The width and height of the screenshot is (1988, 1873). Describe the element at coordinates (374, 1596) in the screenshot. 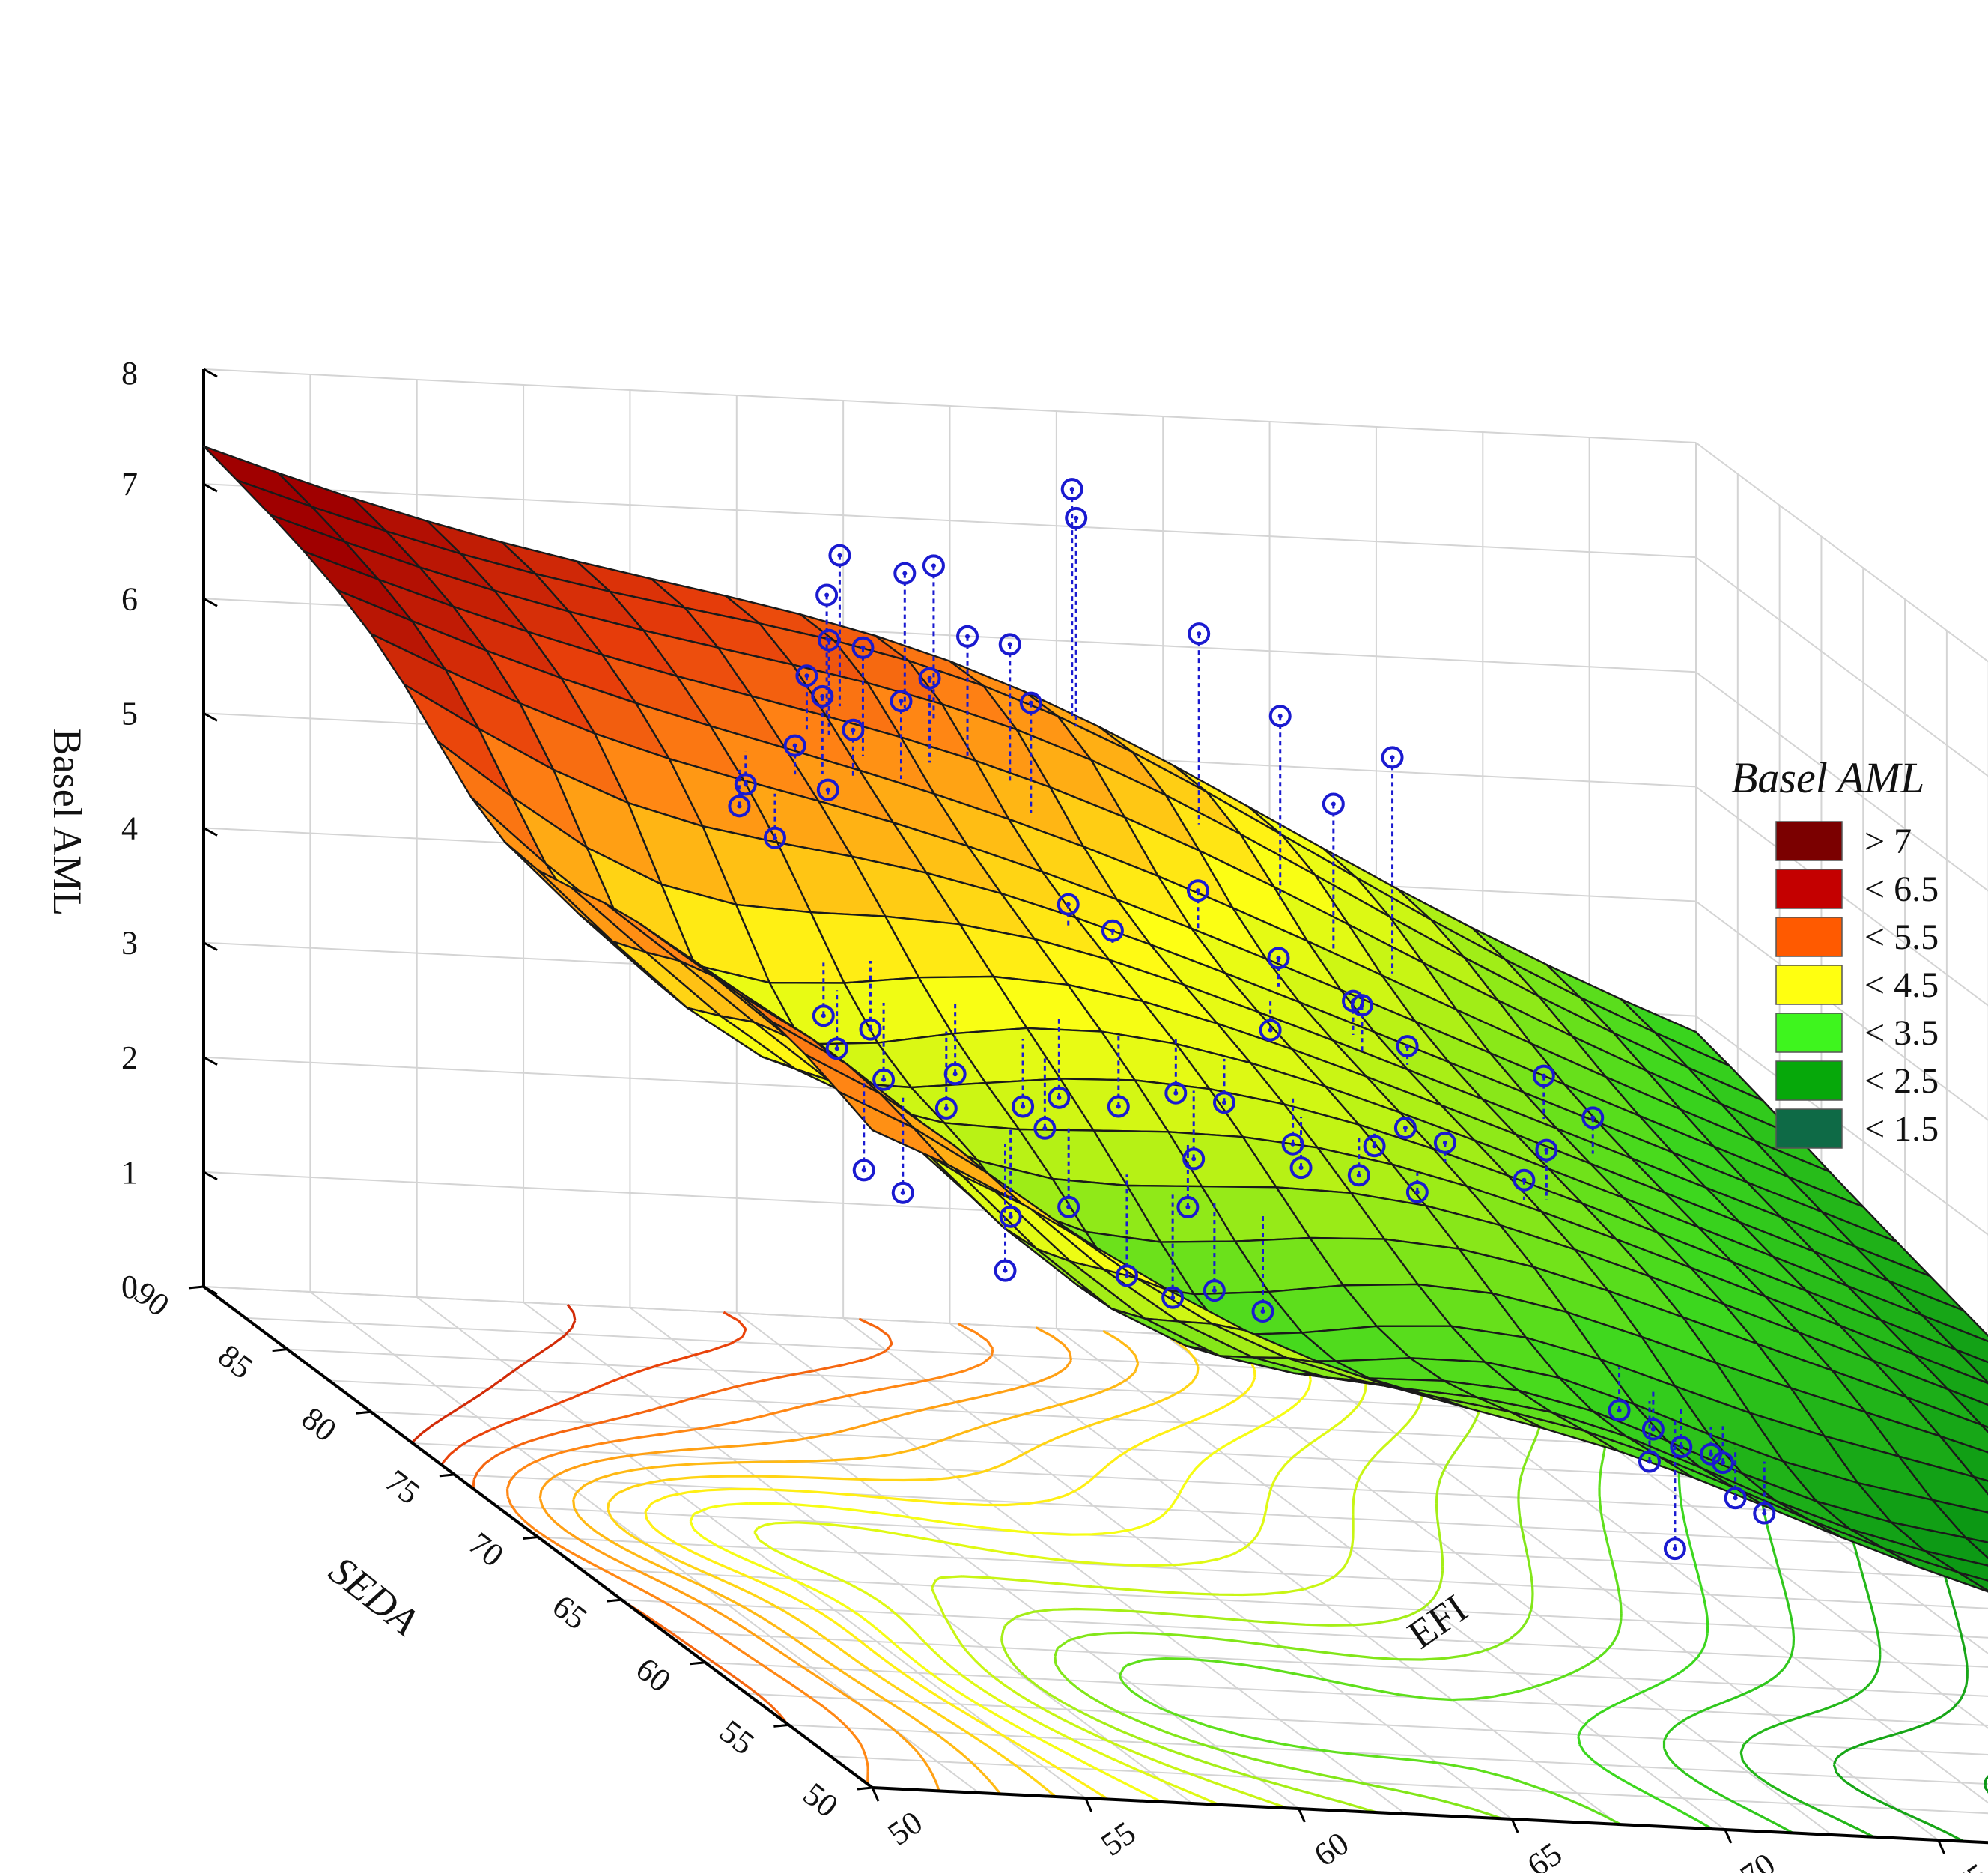

I see `y-axis-title: SEDA` at that location.